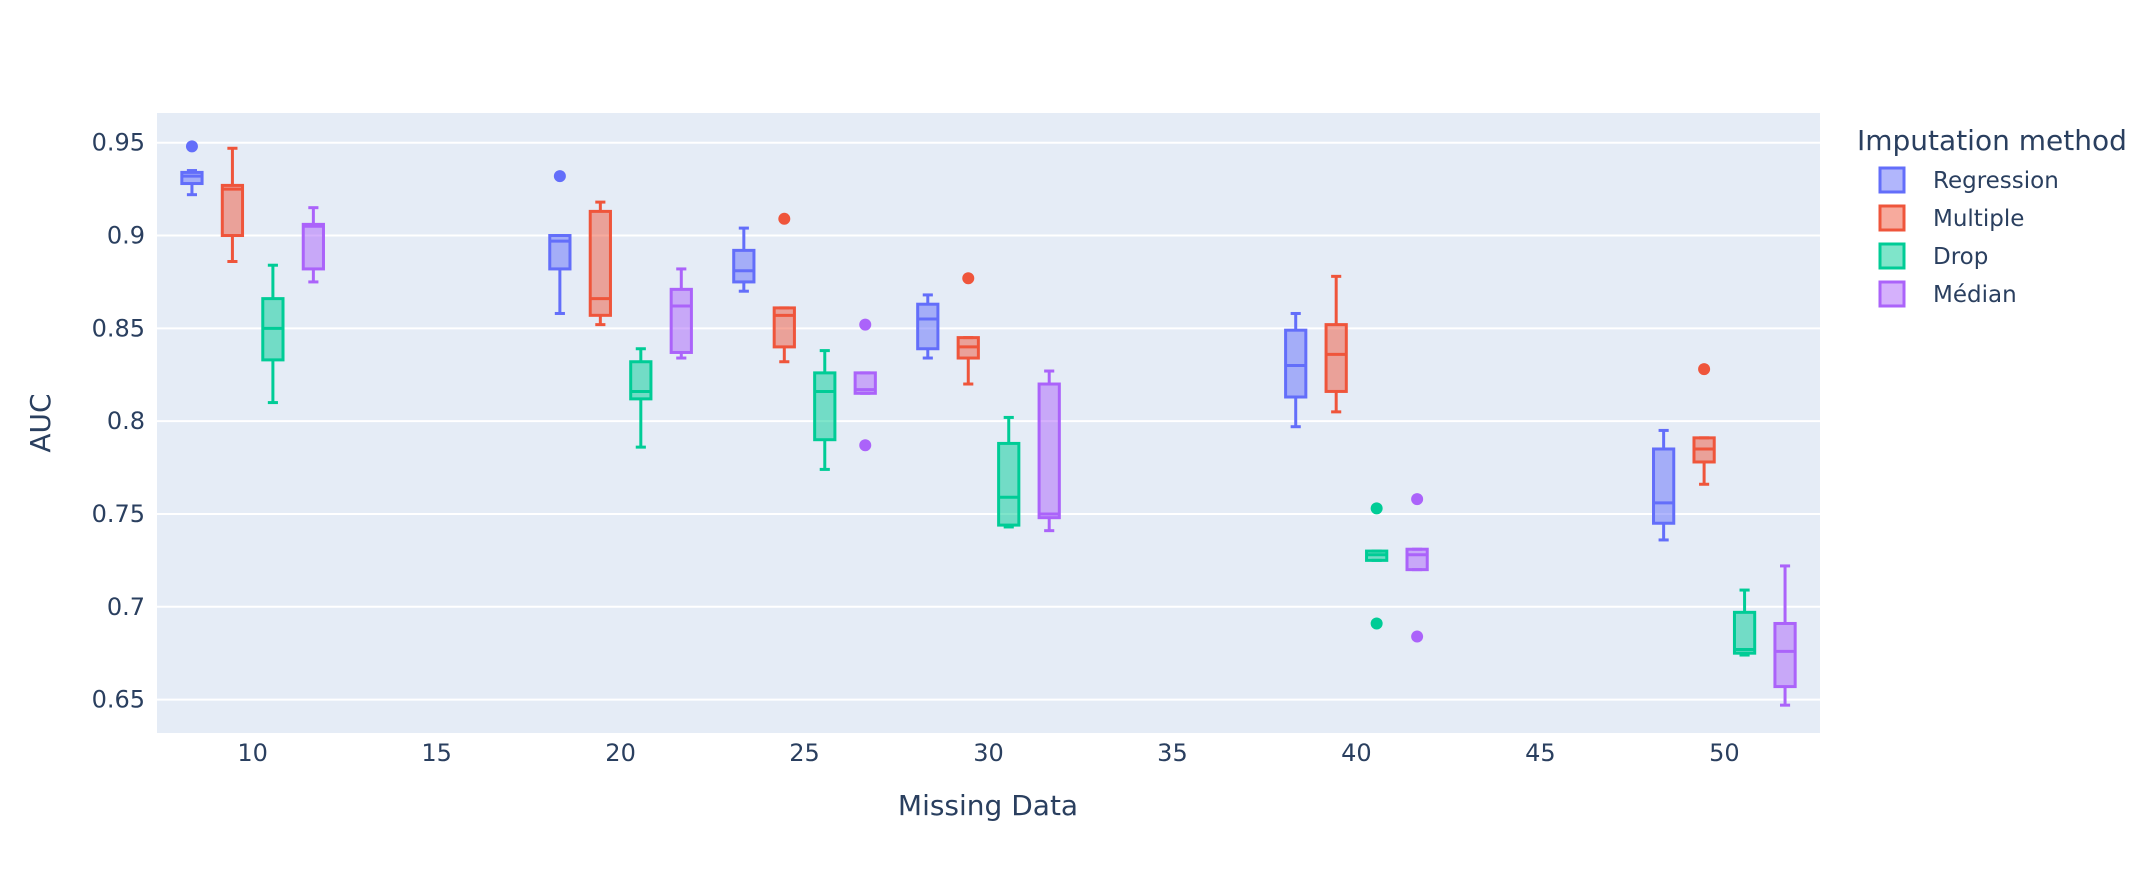  Describe the element at coordinates (620, 753) in the screenshot. I see `x-tick-label: 20` at that location.